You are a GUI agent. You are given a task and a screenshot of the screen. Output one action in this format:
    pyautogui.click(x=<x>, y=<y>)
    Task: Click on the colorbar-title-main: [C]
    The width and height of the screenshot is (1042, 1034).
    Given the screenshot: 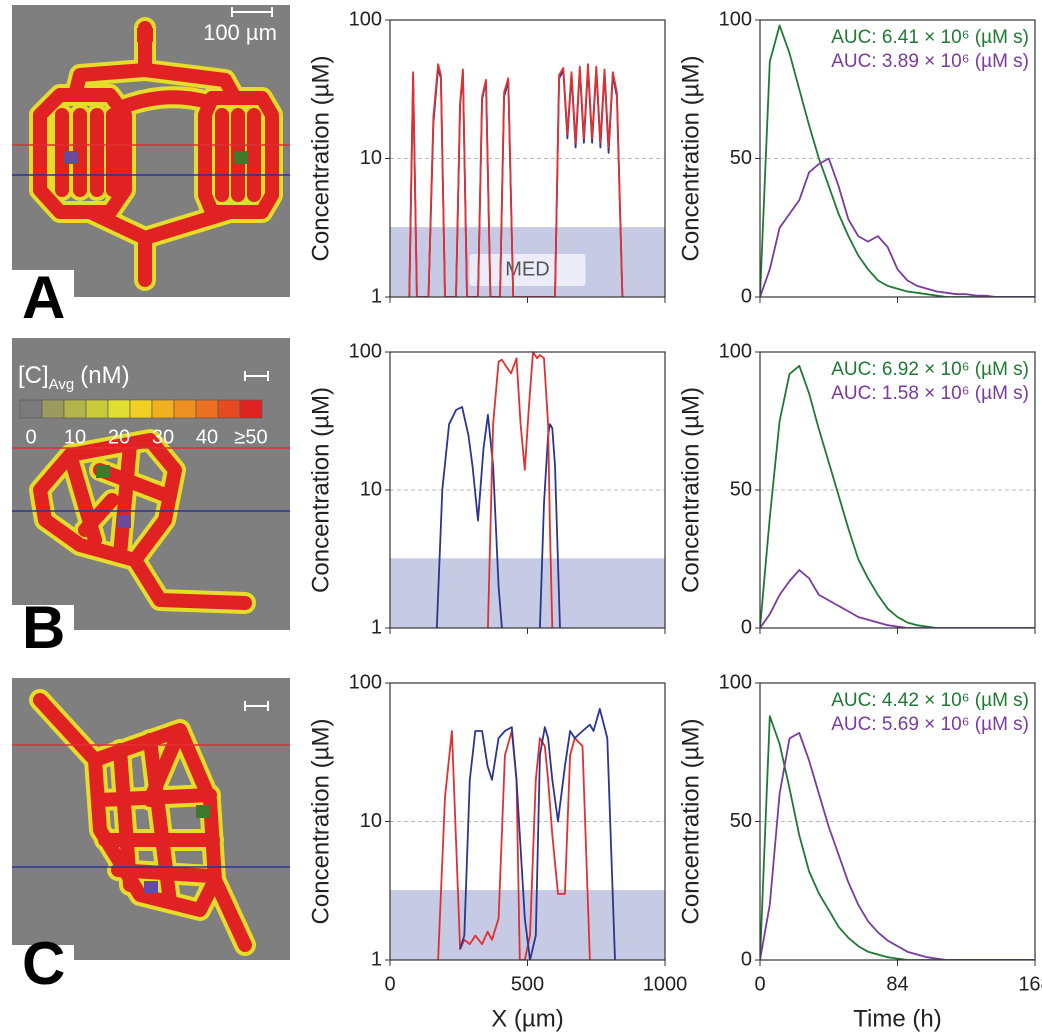 What is the action you would take?
    pyautogui.click(x=33, y=375)
    